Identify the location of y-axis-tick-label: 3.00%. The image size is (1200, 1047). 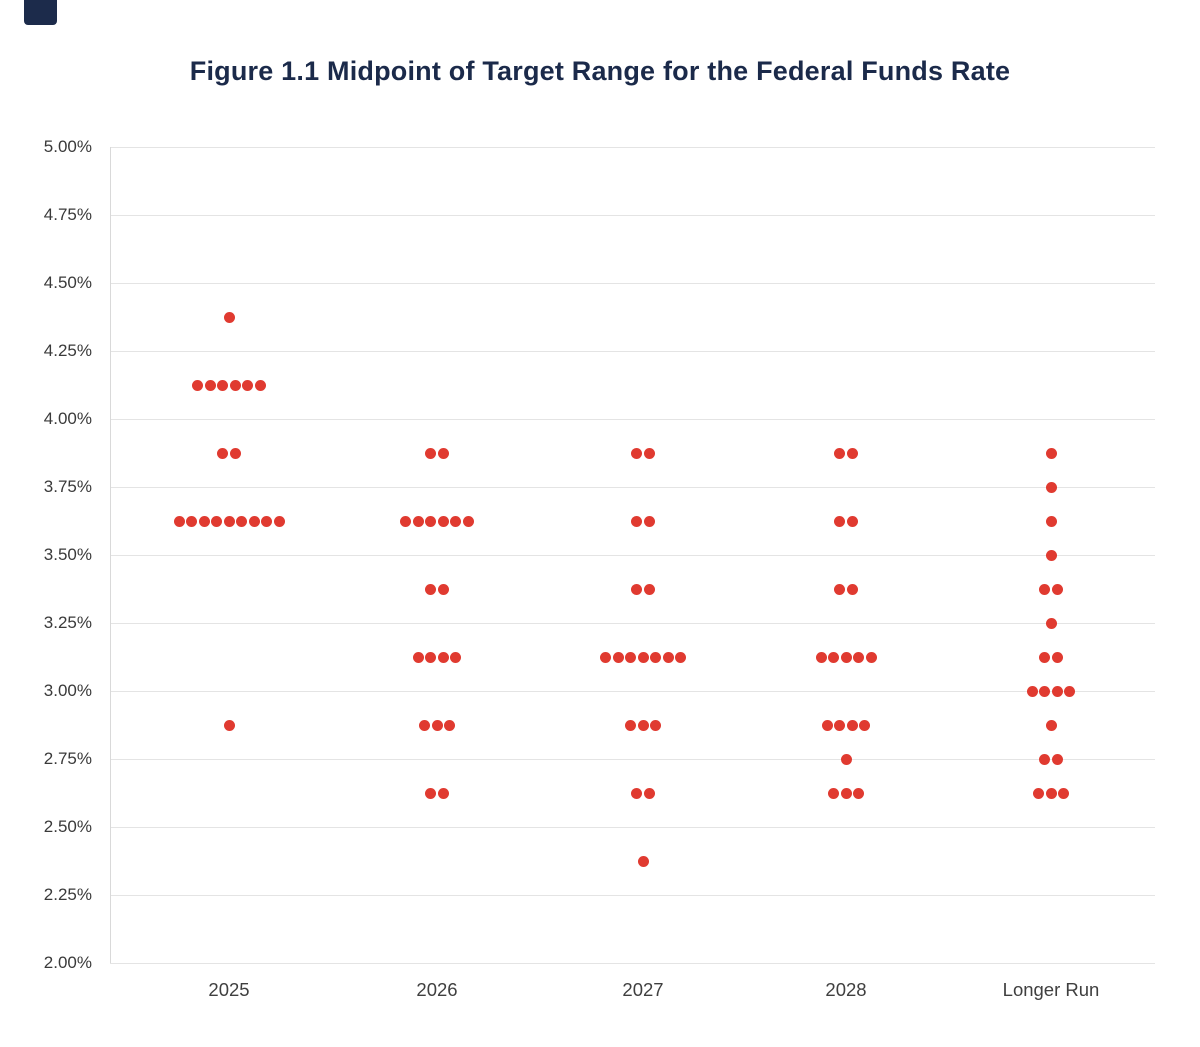
(67, 690).